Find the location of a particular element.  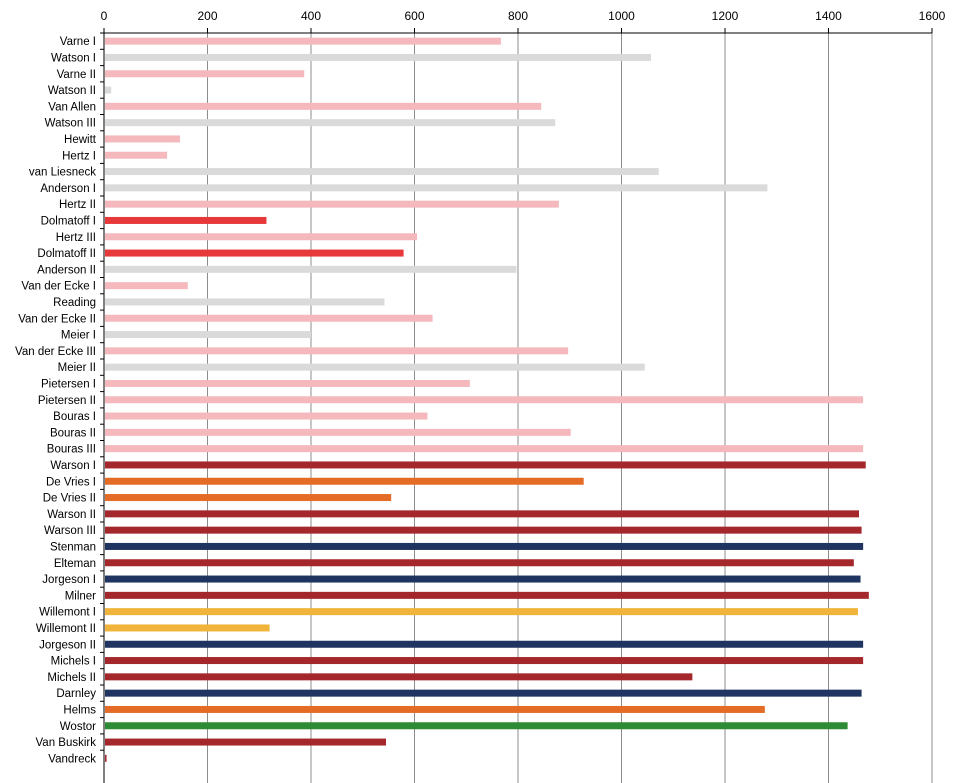

bar-michels-i is located at coordinates (484, 661).